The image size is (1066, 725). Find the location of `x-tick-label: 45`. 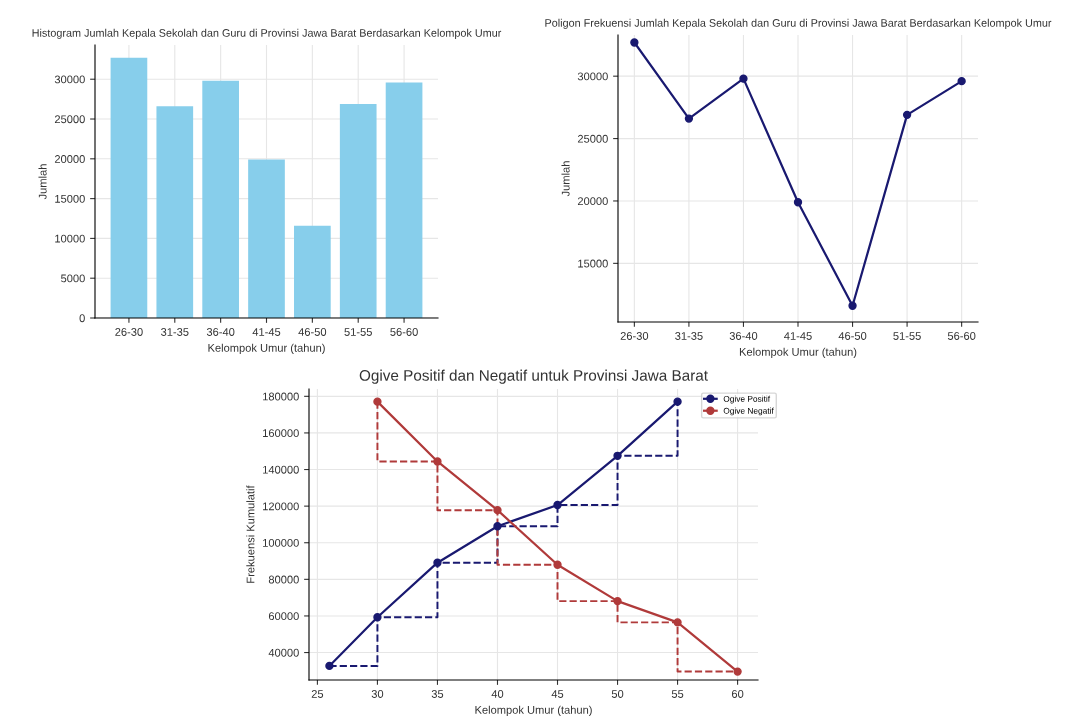

x-tick-label: 45 is located at coordinates (557, 694).